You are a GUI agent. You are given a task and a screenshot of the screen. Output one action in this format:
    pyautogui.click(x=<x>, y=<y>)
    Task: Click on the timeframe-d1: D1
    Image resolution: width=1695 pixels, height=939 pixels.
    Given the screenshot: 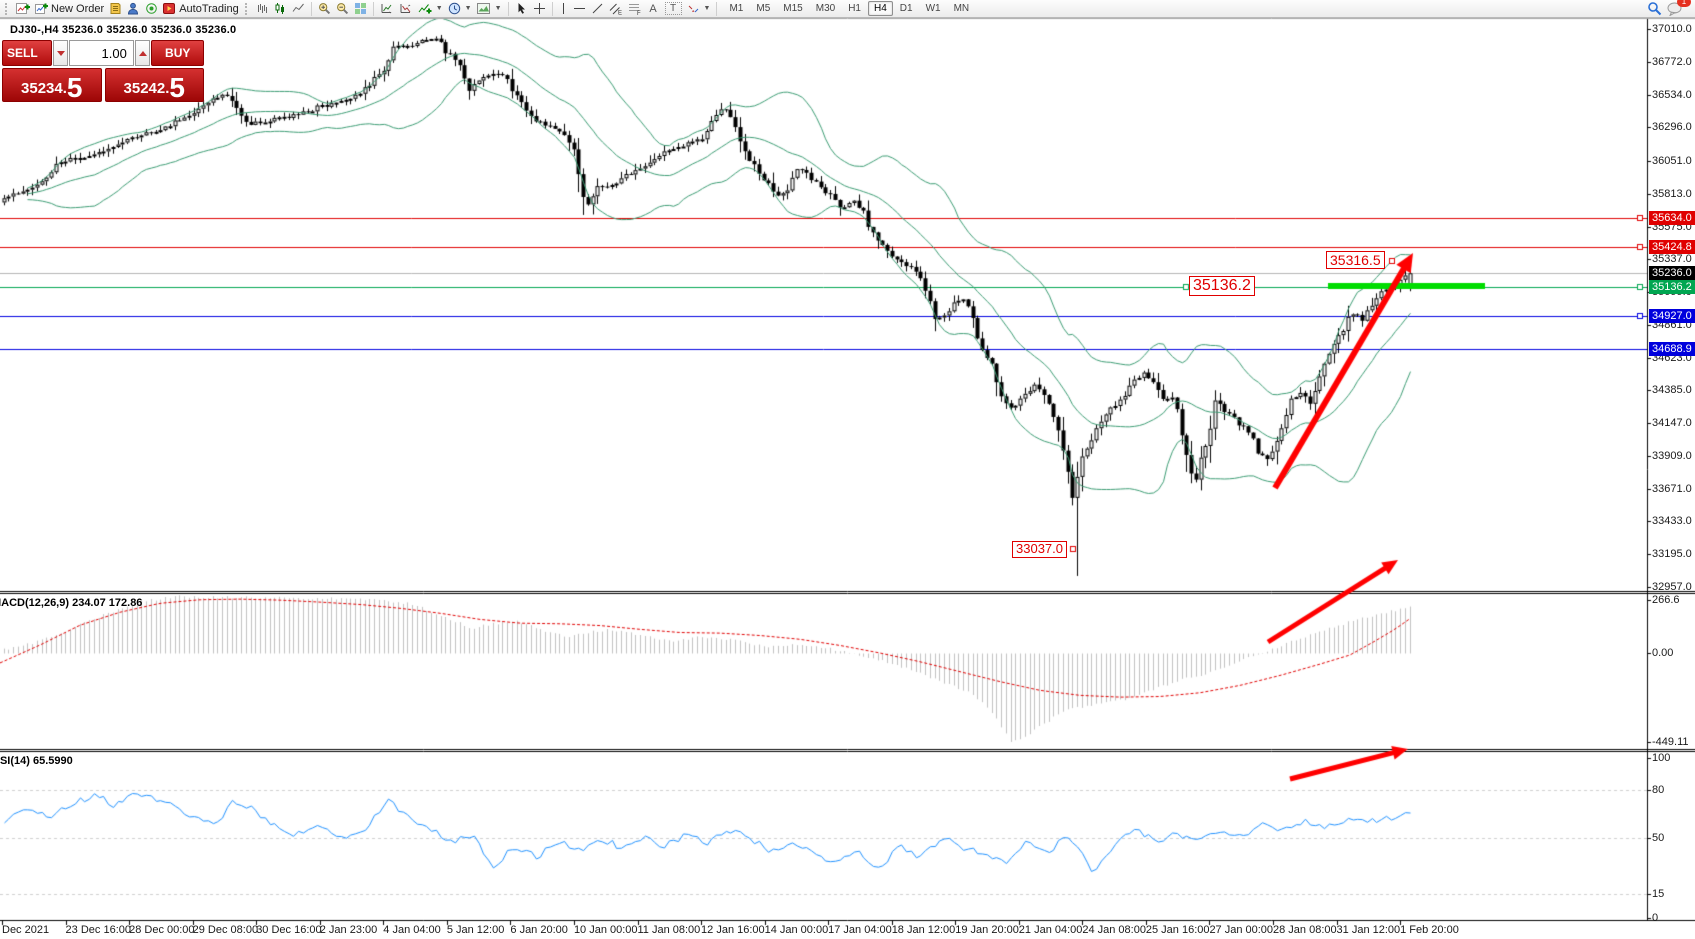 What is the action you would take?
    pyautogui.click(x=906, y=8)
    